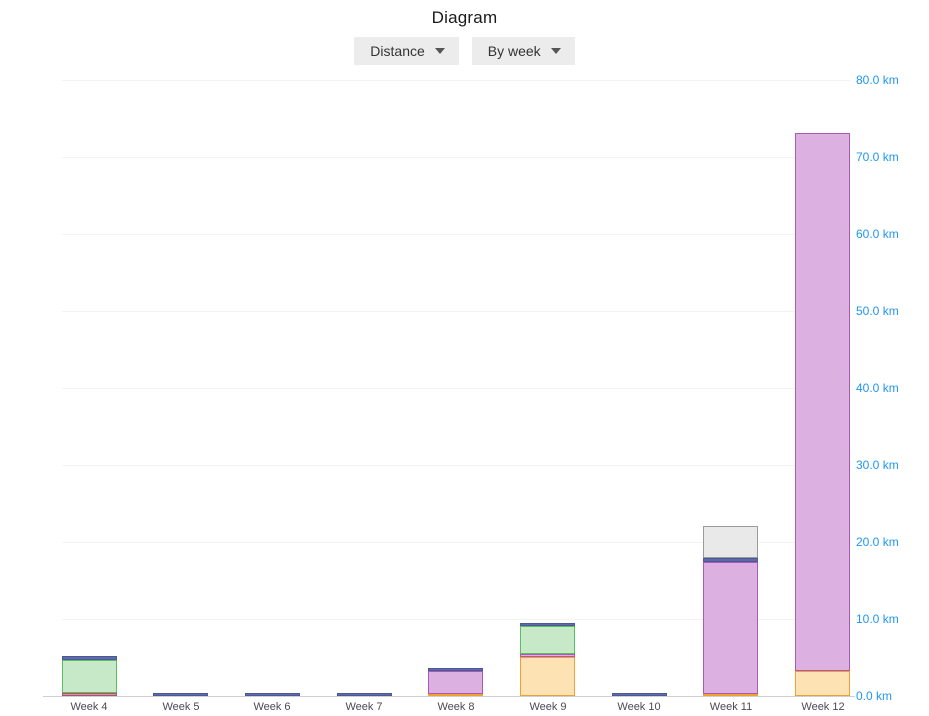  What do you see at coordinates (464, 17) in the screenshot?
I see `page-title: Diagram` at bounding box center [464, 17].